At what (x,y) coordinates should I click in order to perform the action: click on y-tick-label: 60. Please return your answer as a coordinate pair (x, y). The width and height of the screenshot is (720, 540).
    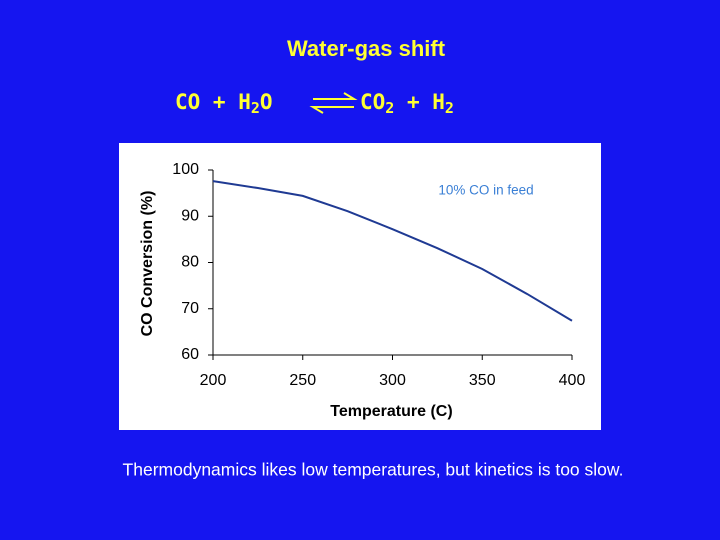
    Looking at the image, I should click on (190, 354).